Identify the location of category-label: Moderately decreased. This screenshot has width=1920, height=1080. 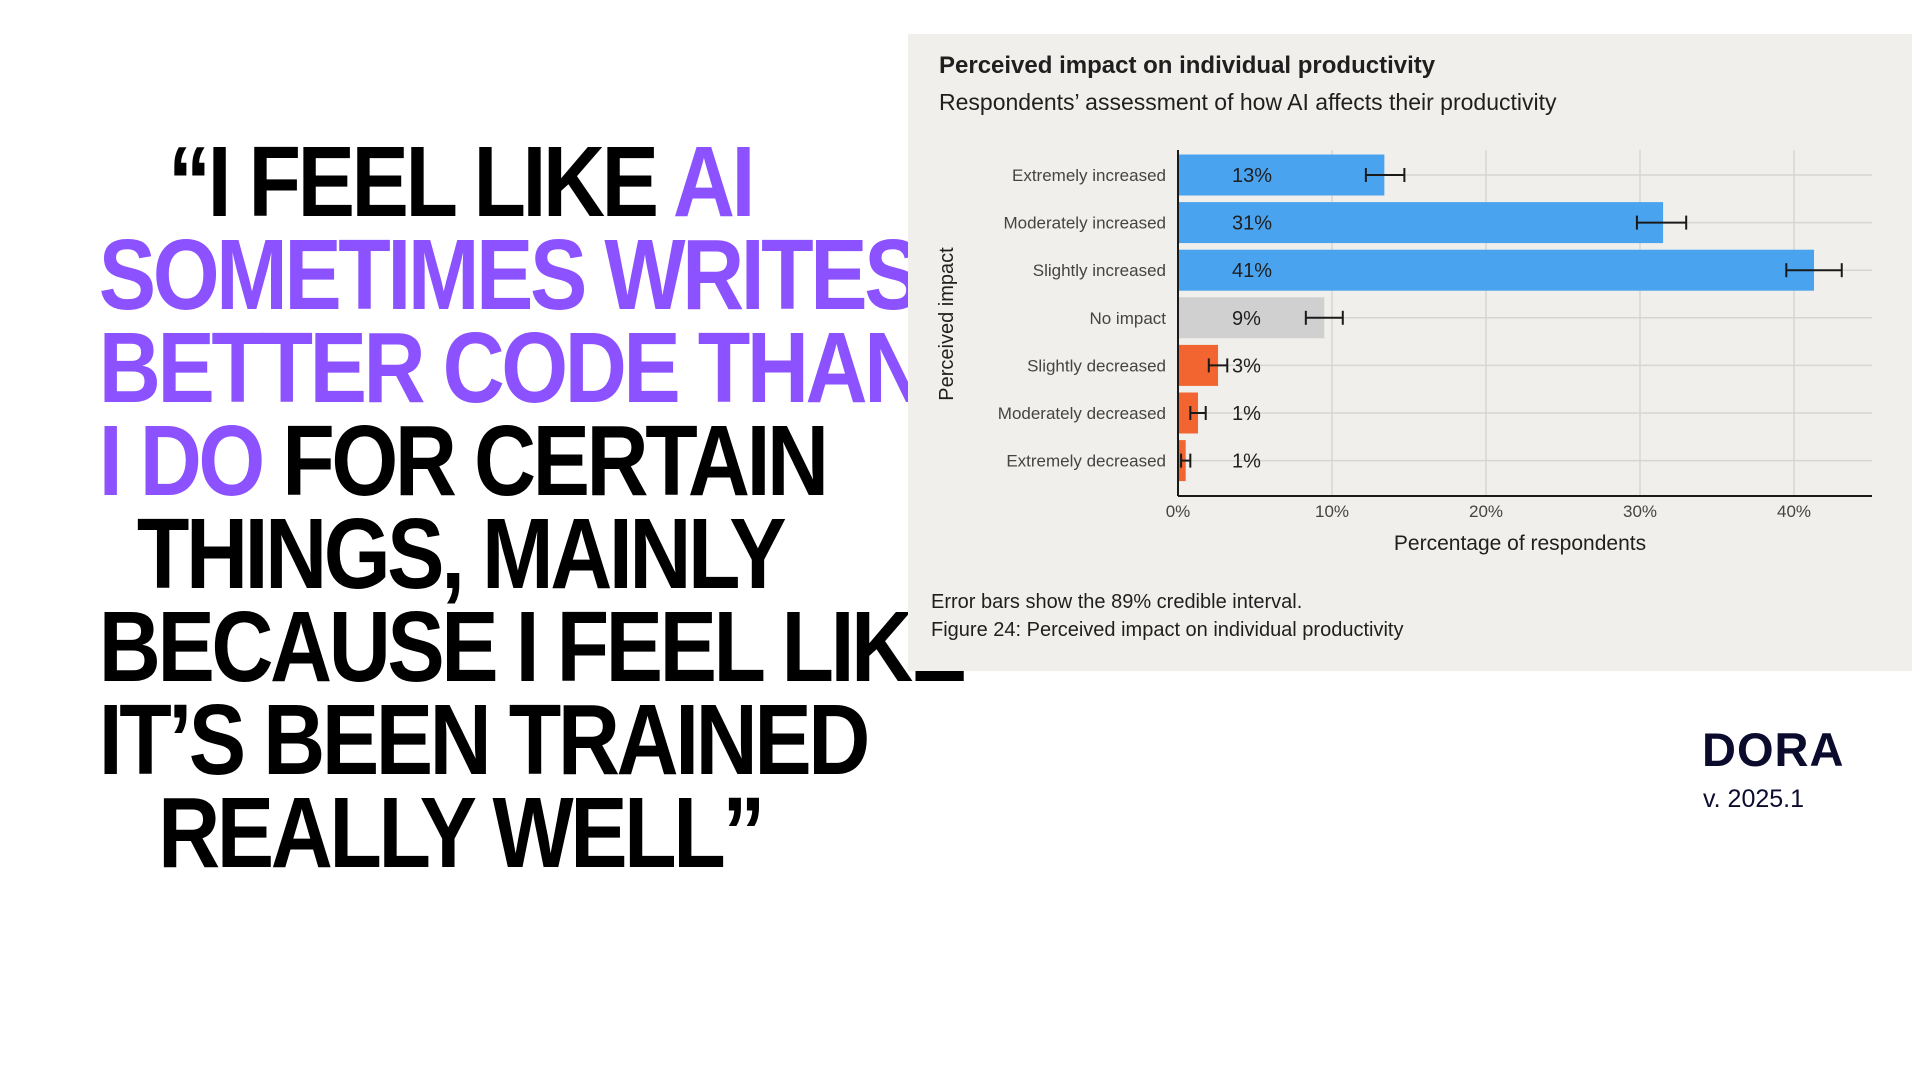
(1082, 413).